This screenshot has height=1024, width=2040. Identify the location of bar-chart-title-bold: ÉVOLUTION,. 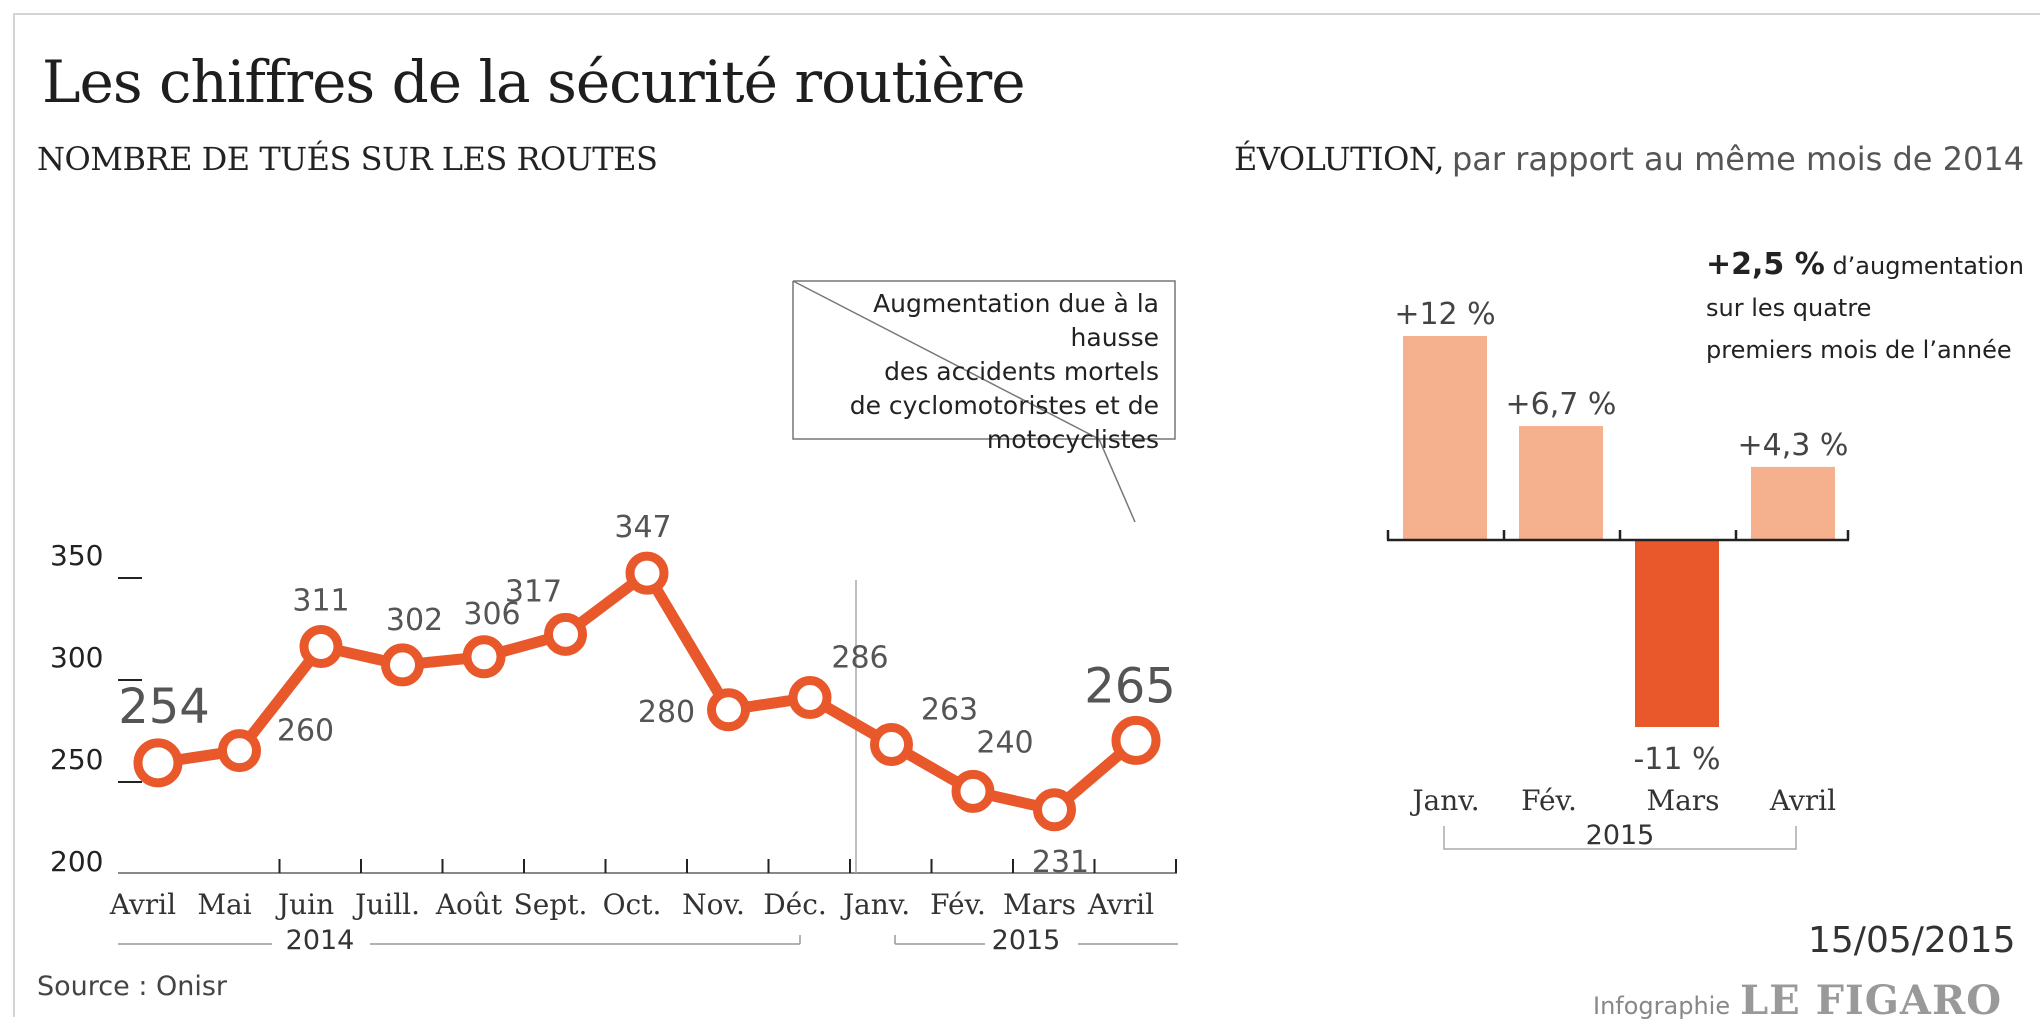
(1339, 159).